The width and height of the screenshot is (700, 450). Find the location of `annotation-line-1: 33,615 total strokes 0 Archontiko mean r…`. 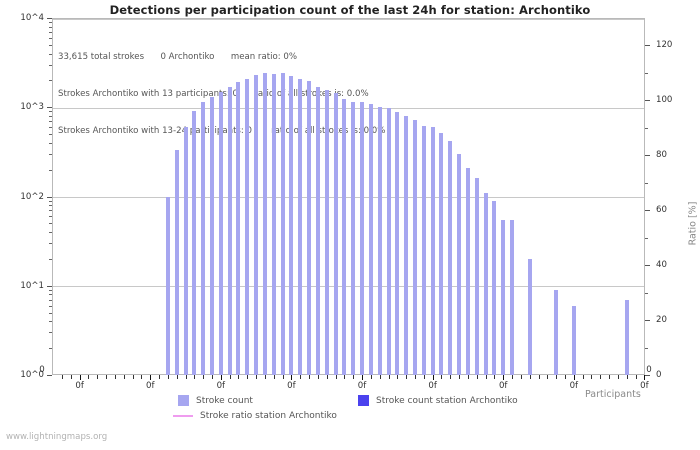

annotation-line-1: 33,615 total strokes 0 Archontiko mean r… is located at coordinates (178, 57).